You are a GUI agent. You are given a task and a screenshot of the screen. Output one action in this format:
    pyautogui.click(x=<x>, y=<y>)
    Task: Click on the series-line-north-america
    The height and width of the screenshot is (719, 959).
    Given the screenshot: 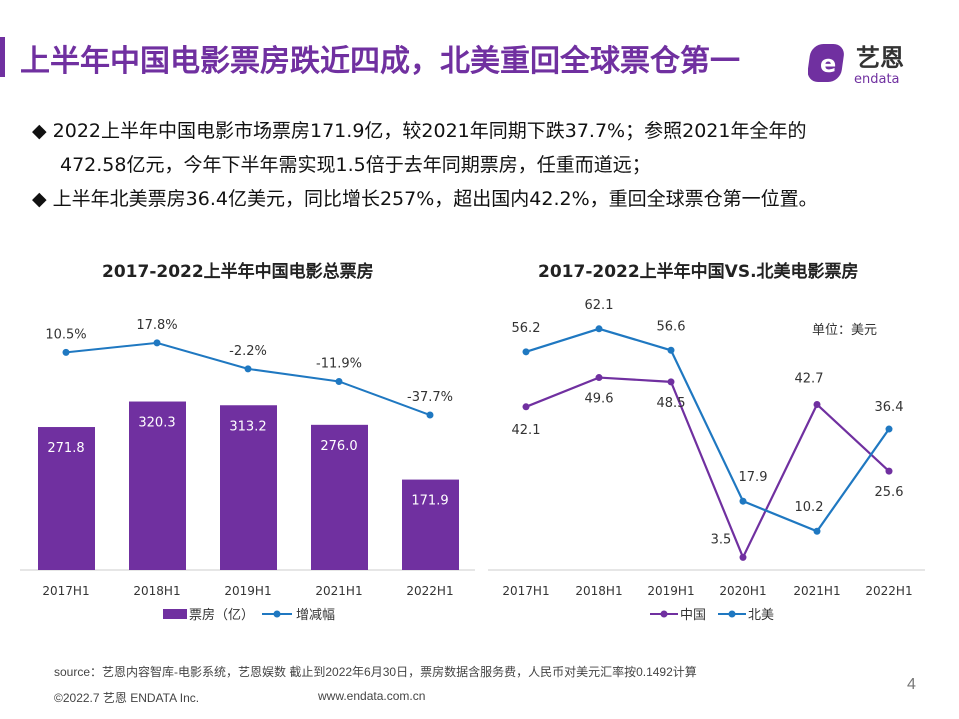 What is the action you would take?
    pyautogui.click(x=707, y=430)
    